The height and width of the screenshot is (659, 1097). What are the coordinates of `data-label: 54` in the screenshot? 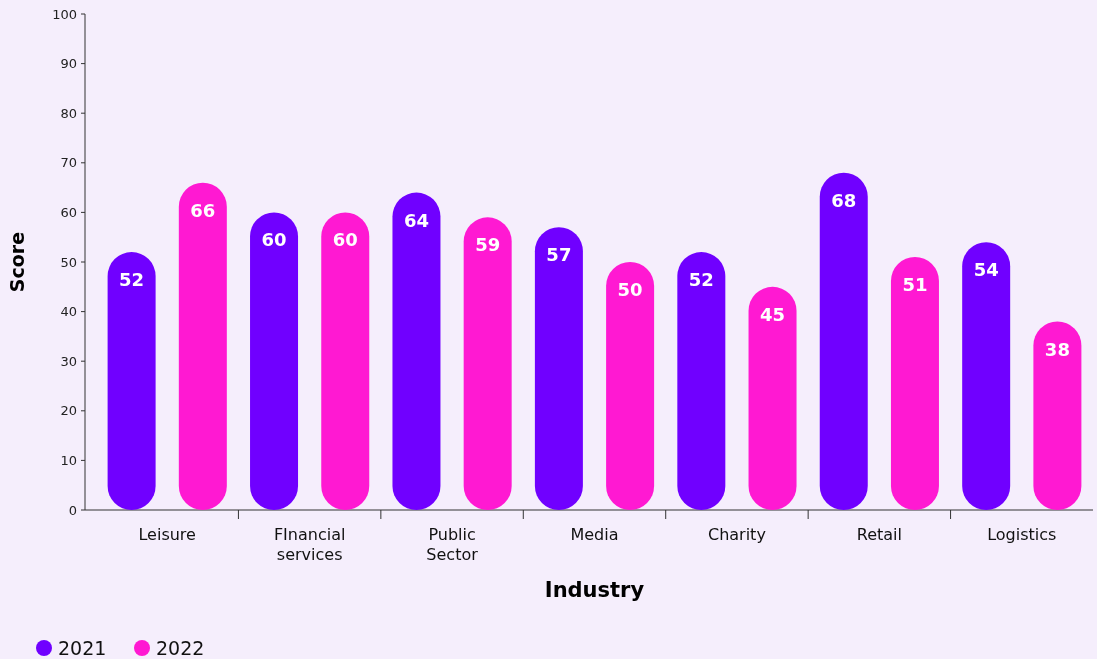 It's located at (986, 270).